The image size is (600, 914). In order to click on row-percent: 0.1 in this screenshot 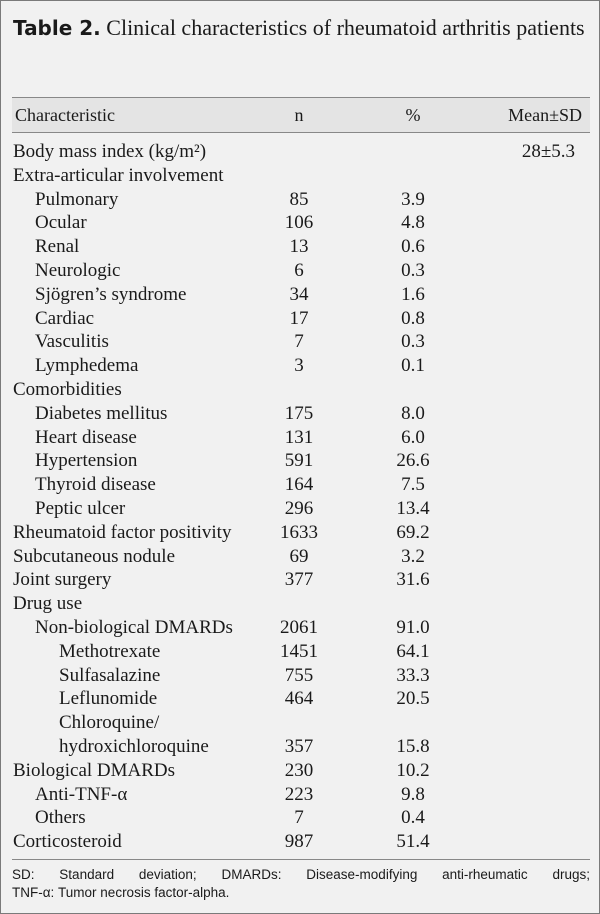, I will do `click(413, 366)`.